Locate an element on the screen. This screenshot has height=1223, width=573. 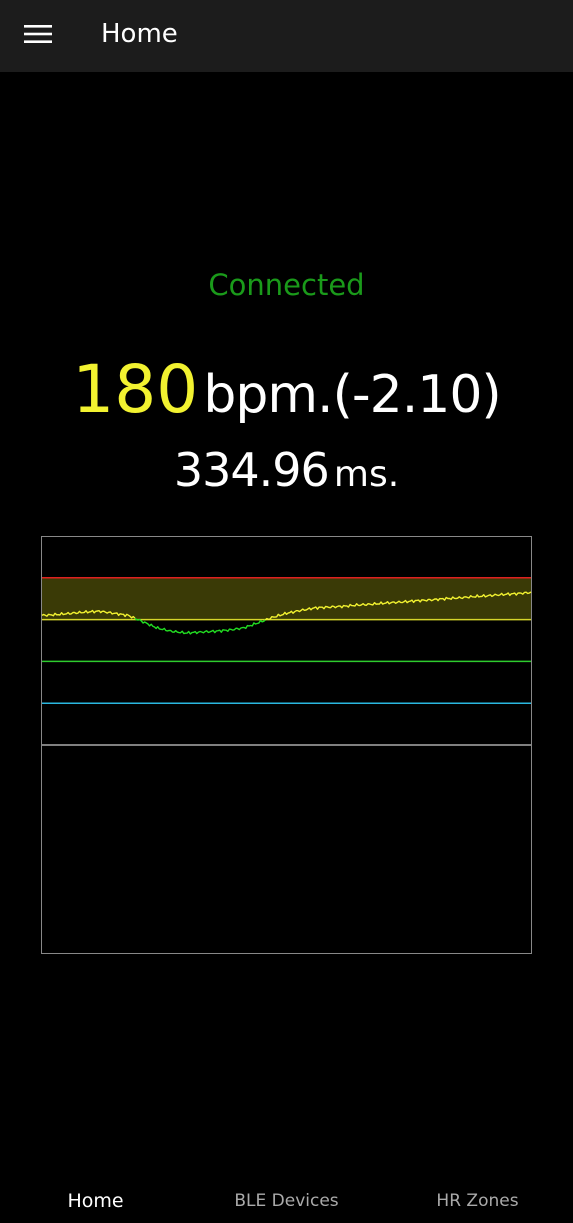
rr-interval-value: 334.96 is located at coordinates (251, 470).